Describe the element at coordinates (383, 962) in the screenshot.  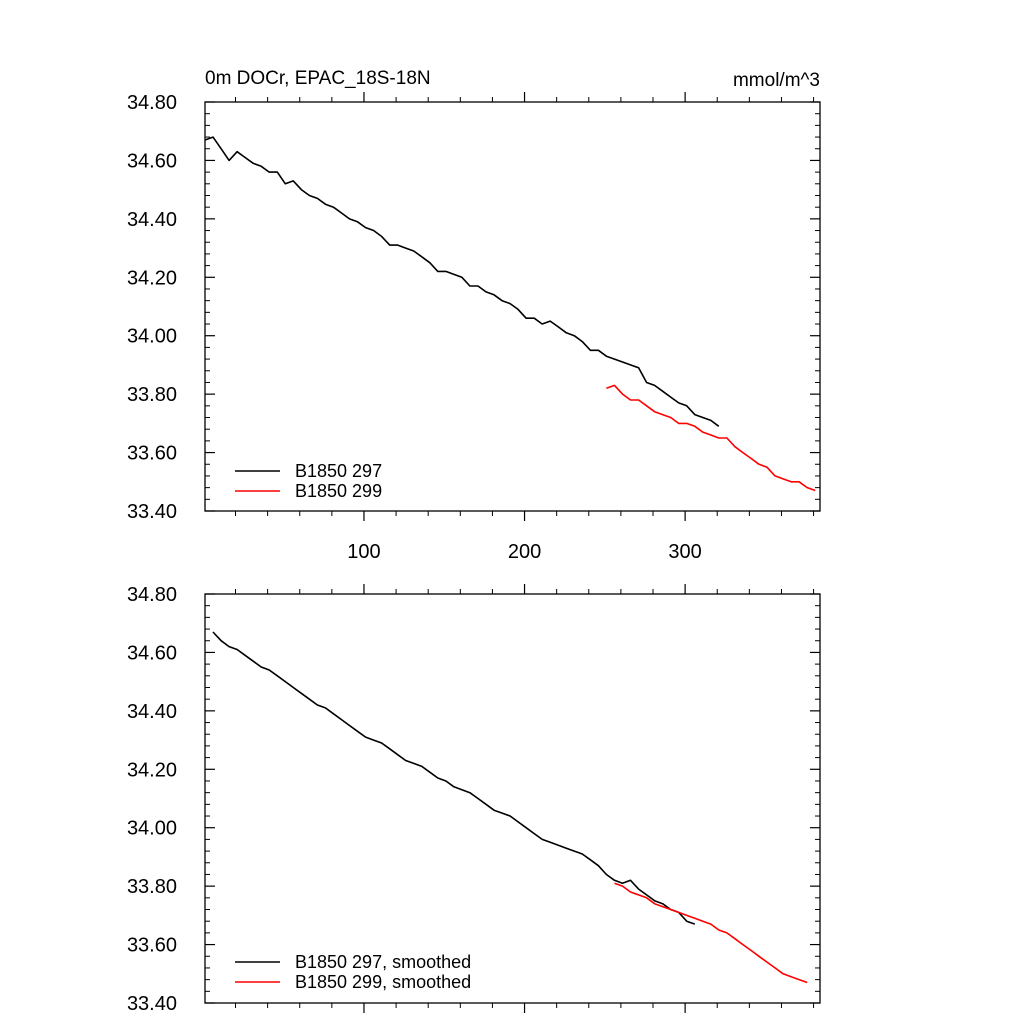
I see `legend-label-b1850-297-smoothed: B1850 297, smoothed` at that location.